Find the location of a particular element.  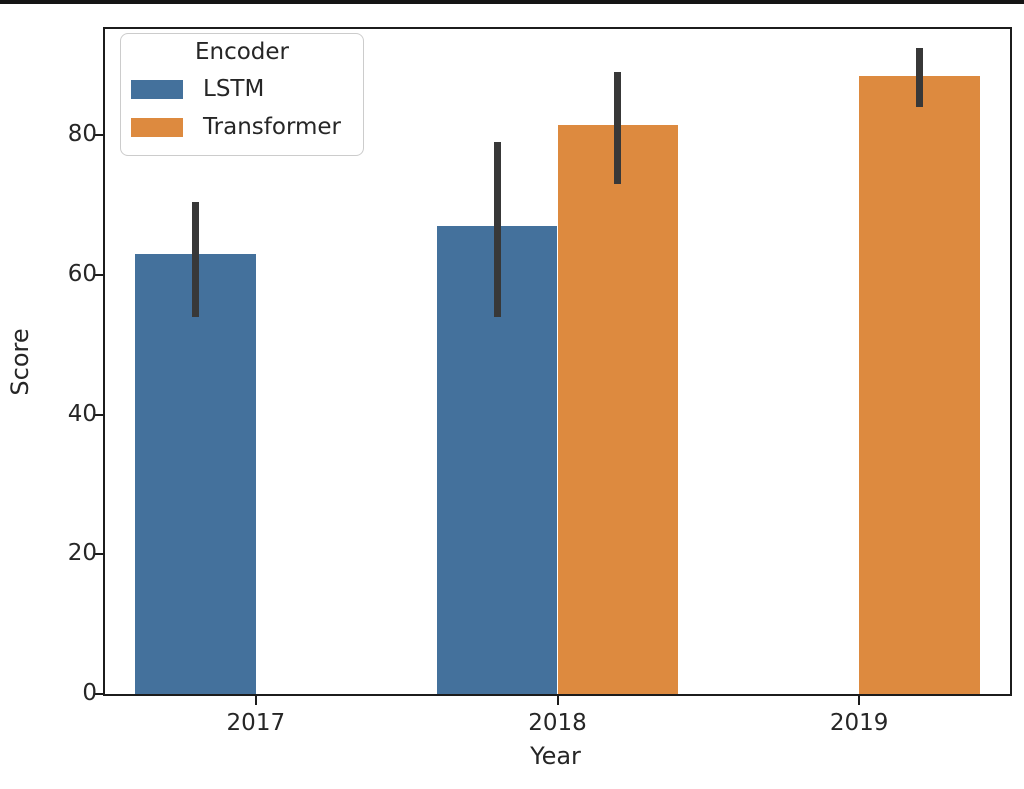

x-tick-2017 is located at coordinates (255, 700).